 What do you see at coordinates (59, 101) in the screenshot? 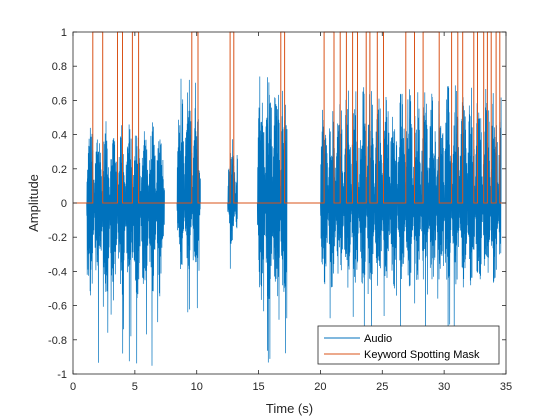
I see `y-tick-label: 0.6` at bounding box center [59, 101].